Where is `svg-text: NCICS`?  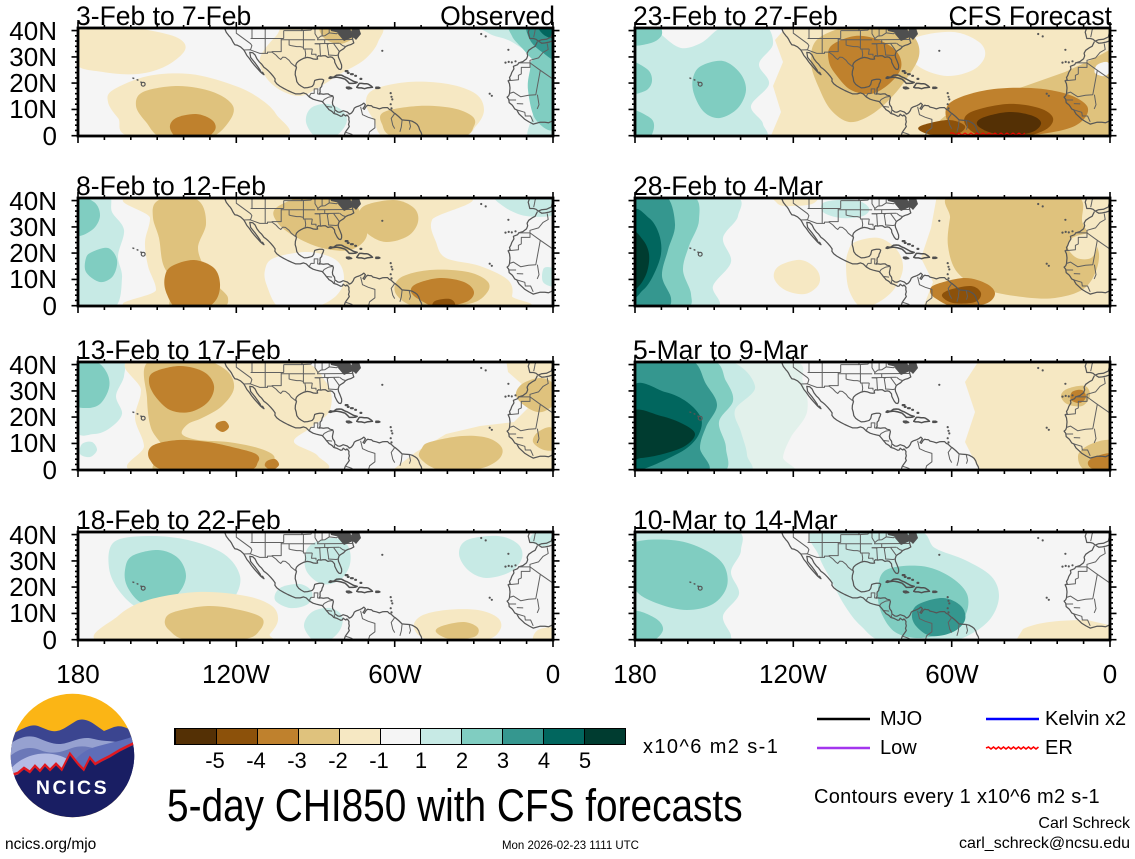 svg-text: NCICS is located at coordinates (72, 788).